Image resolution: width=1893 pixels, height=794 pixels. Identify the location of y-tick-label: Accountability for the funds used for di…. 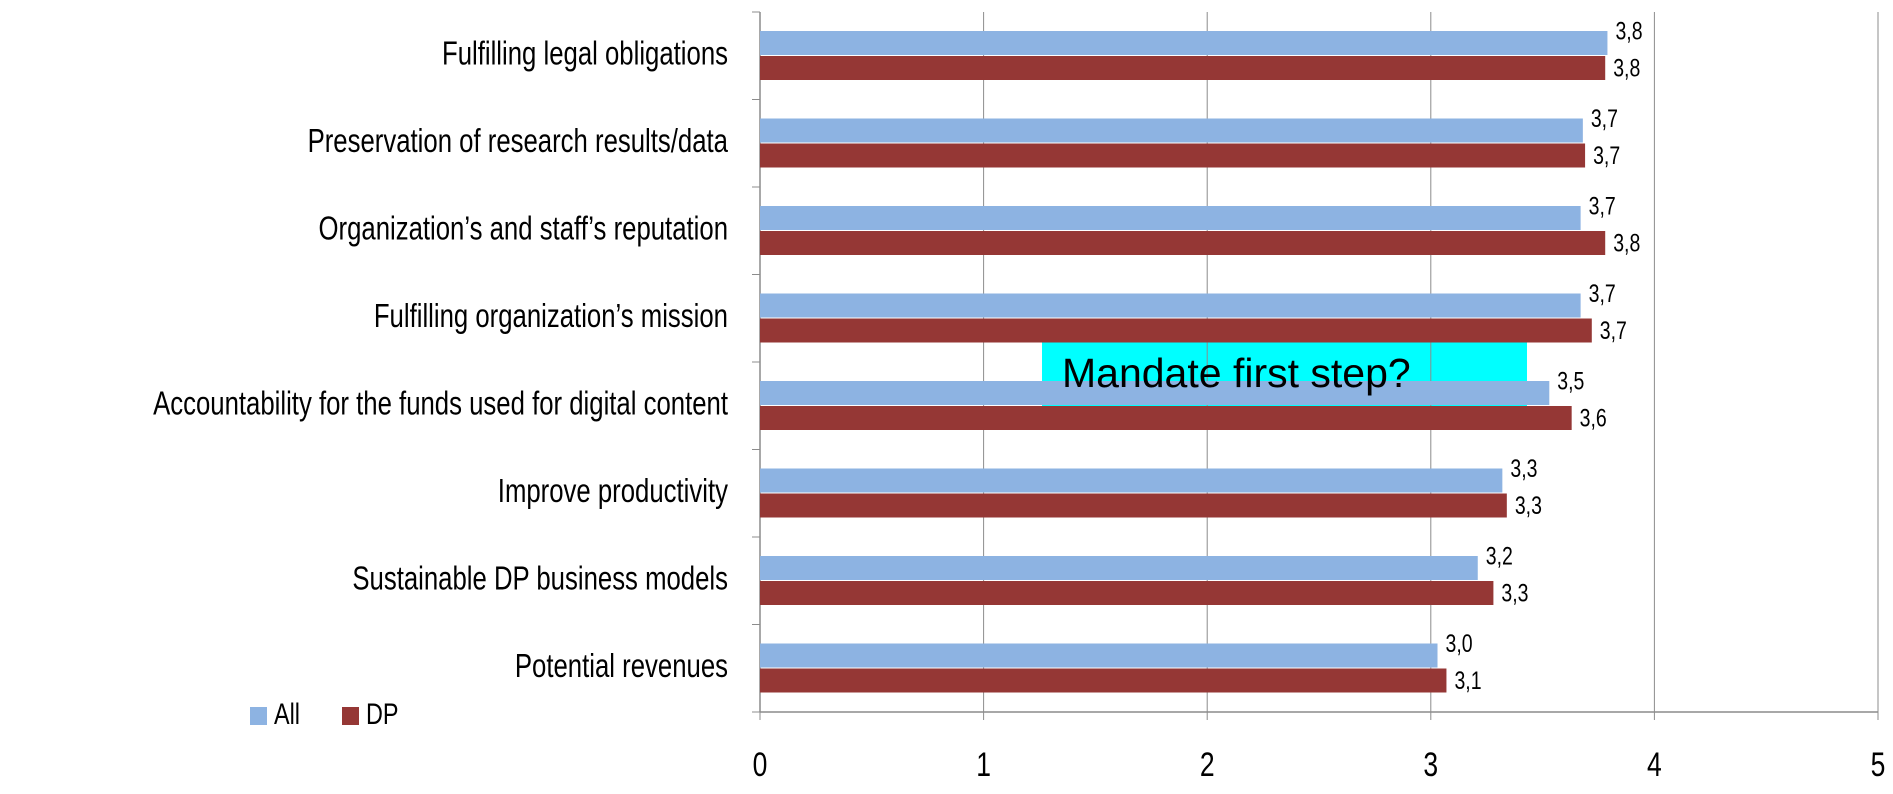
(440, 404).